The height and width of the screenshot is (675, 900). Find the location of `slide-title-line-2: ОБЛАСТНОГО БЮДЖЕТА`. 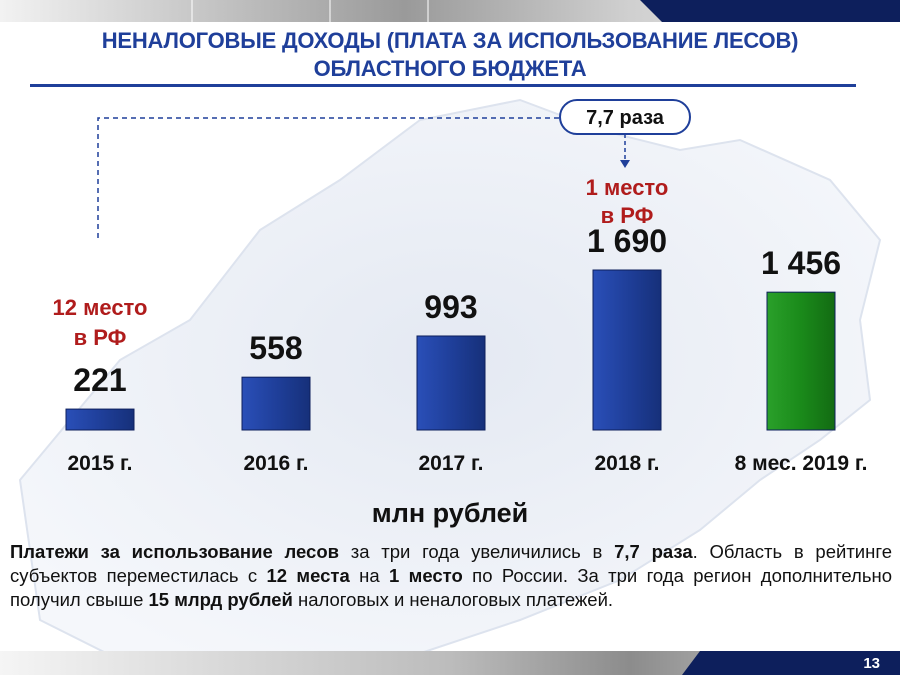

slide-title-line-2: ОБЛАСТНОГО БЮДЖЕТА is located at coordinates (450, 68).